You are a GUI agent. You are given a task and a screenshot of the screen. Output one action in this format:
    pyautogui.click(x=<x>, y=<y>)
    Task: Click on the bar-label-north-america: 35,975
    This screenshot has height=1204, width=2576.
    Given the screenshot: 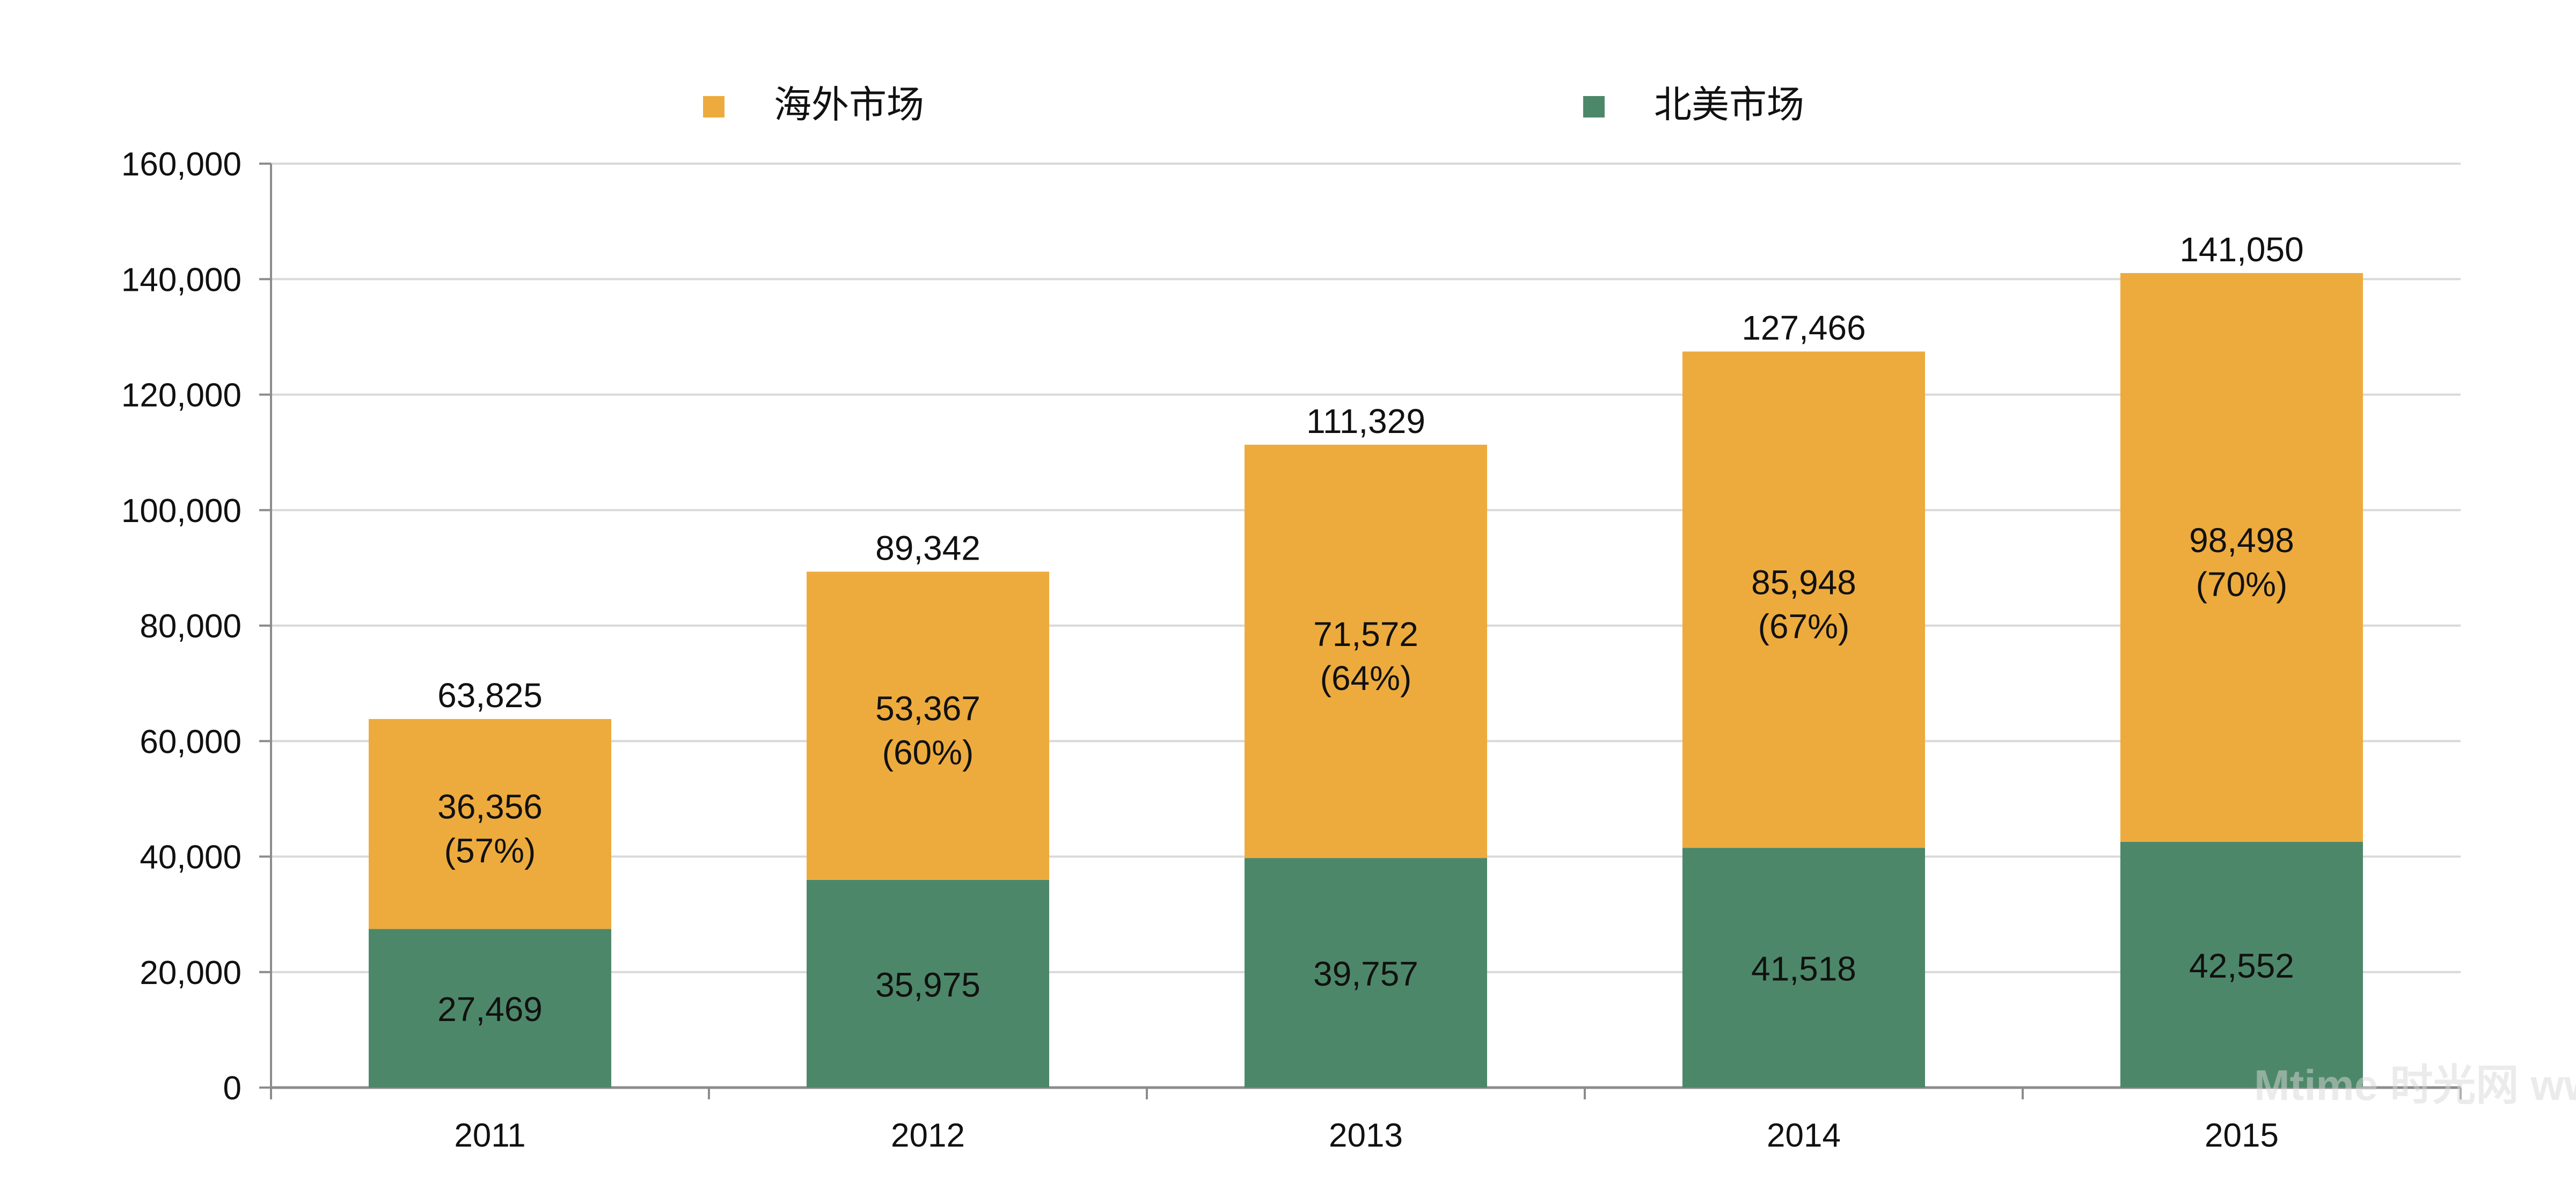 What is the action you would take?
    pyautogui.click(x=927, y=984)
    